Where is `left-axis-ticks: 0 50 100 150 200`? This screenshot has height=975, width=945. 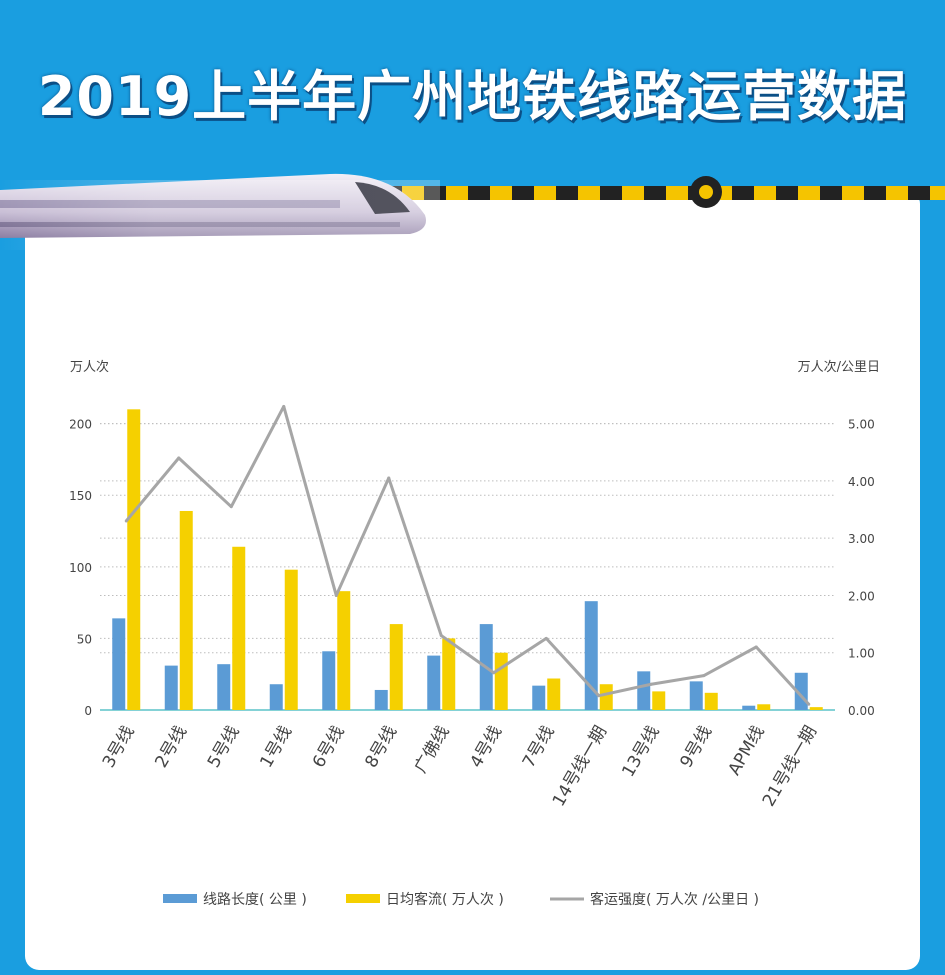 left-axis-ticks: 0 50 100 150 200 is located at coordinates (80, 568).